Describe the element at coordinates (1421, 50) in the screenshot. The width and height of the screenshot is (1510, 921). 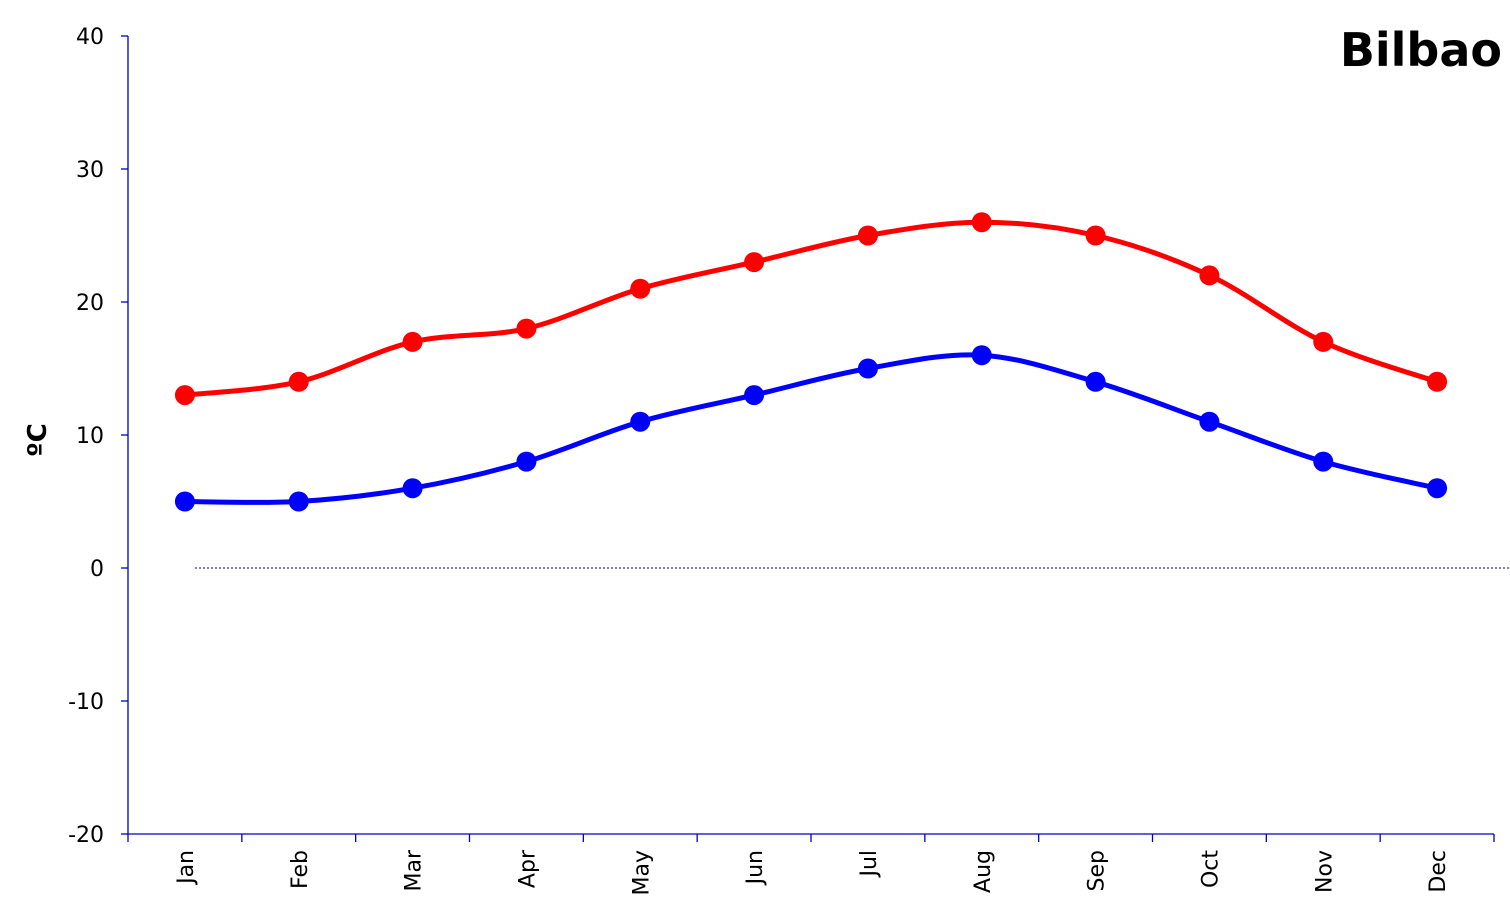
I see `chart-title: Bilbao` at that location.